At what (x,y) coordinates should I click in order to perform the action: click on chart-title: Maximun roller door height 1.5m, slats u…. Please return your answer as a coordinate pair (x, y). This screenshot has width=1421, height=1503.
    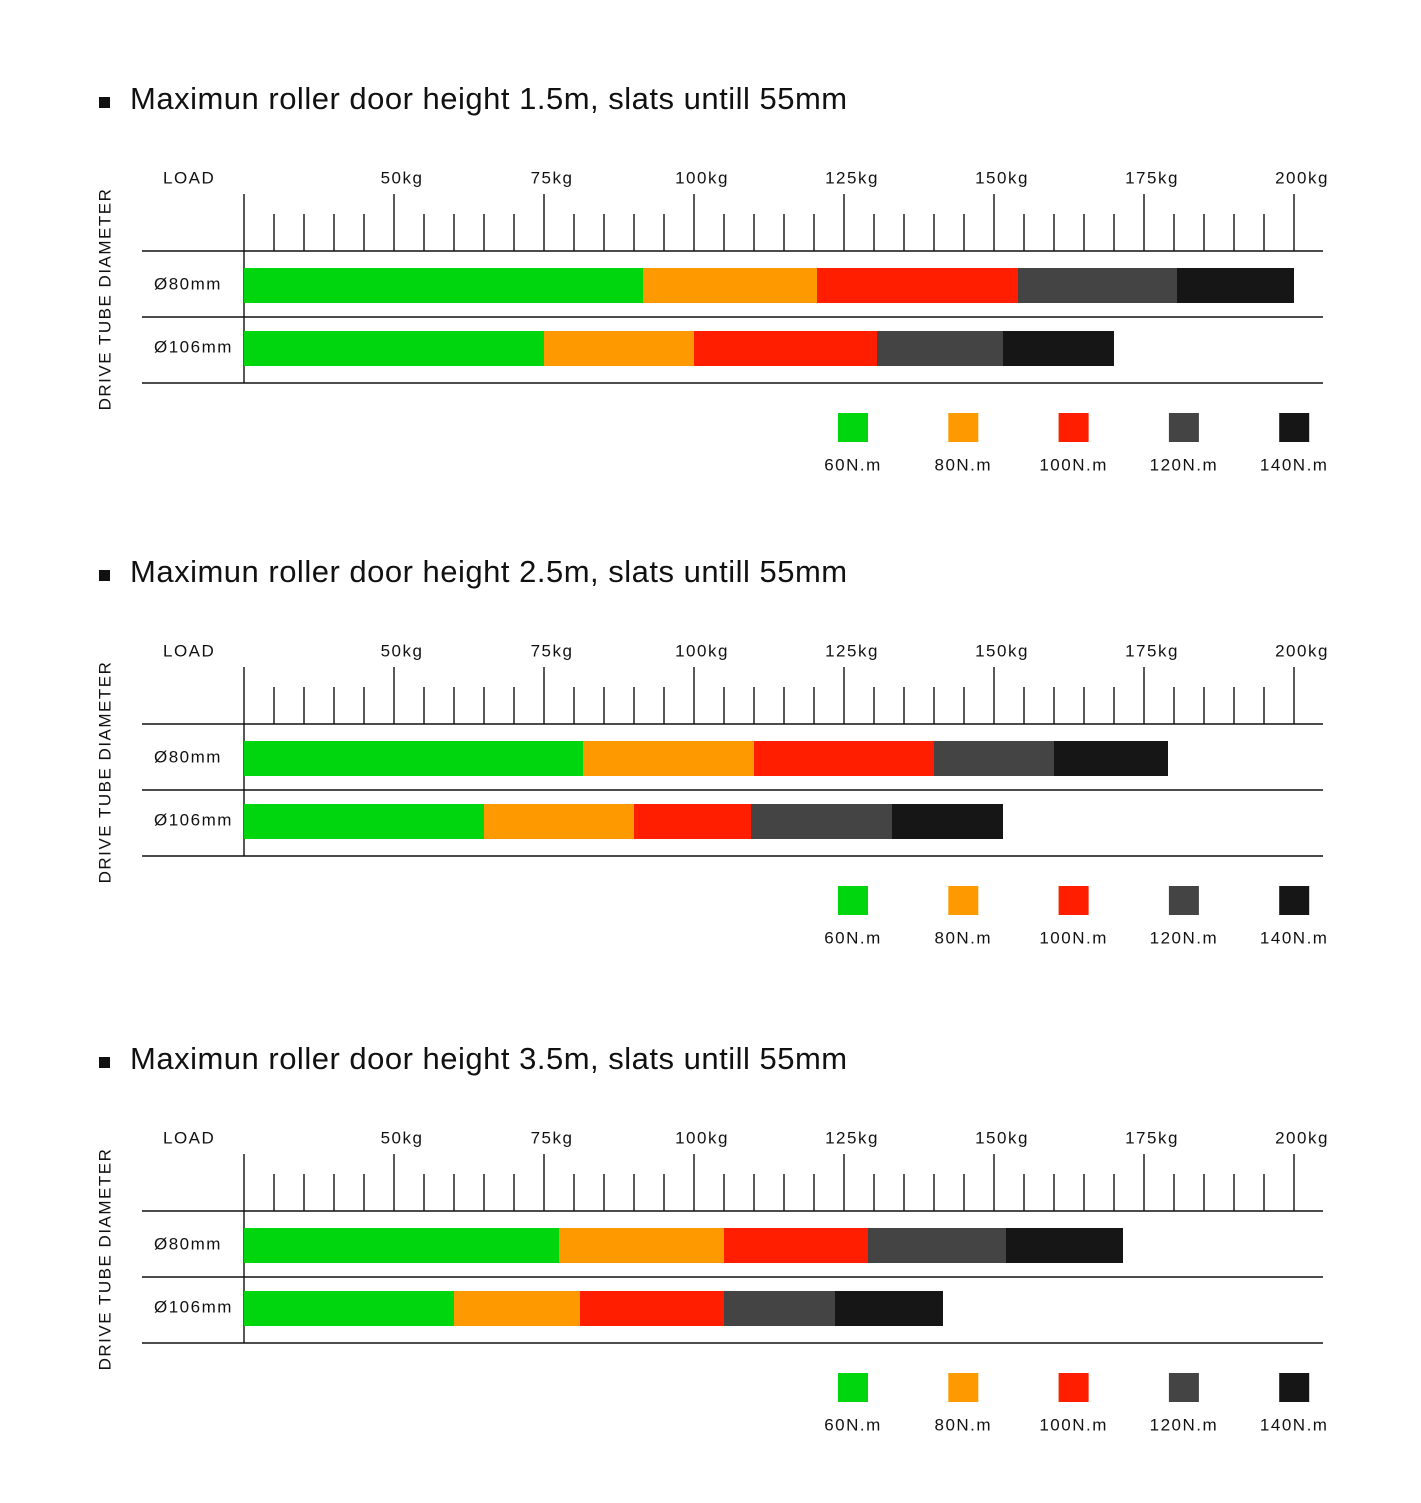
    Looking at the image, I should click on (489, 98).